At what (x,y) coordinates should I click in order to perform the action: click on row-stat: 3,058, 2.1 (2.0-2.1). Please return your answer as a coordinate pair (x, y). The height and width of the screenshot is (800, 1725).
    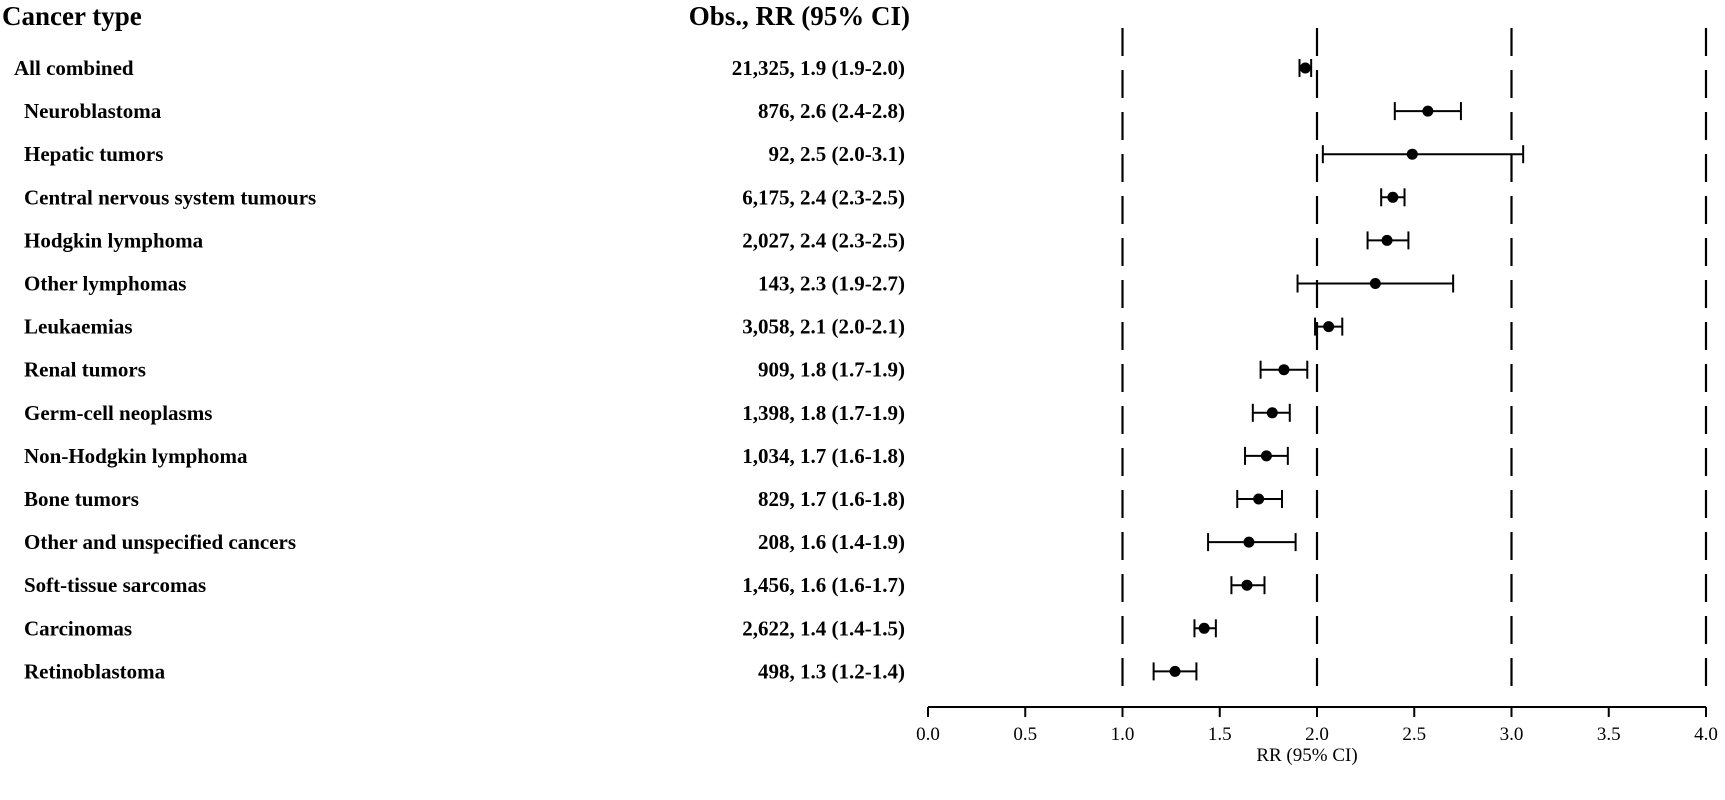
    Looking at the image, I should click on (823, 327).